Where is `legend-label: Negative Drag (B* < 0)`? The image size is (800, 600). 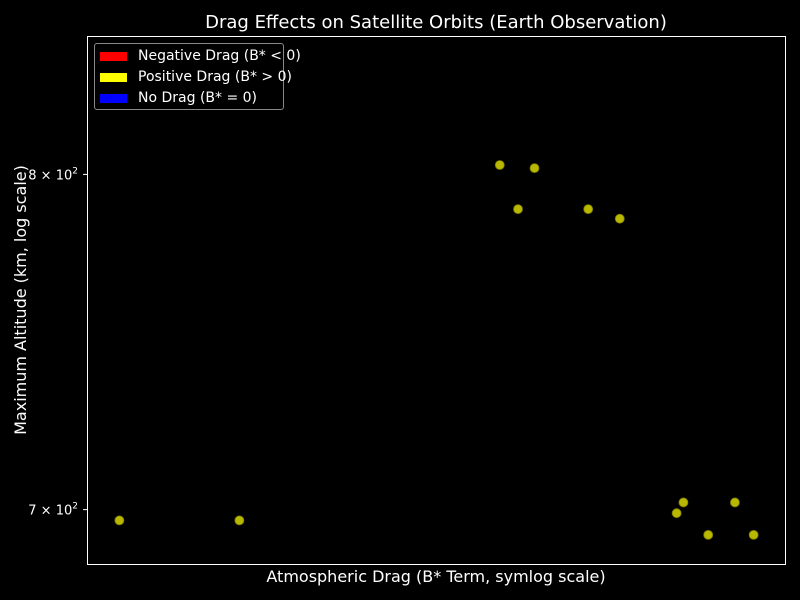
legend-label: Negative Drag (B* < 0) is located at coordinates (219, 56).